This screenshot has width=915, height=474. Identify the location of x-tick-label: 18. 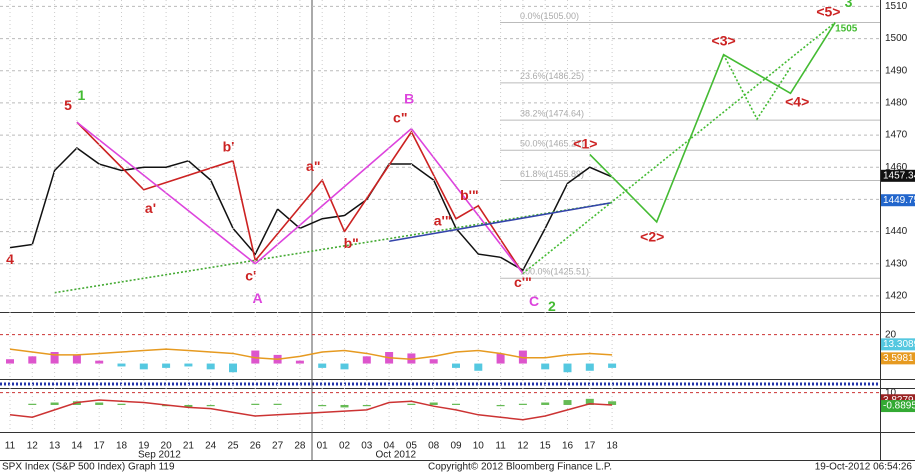
(613, 446).